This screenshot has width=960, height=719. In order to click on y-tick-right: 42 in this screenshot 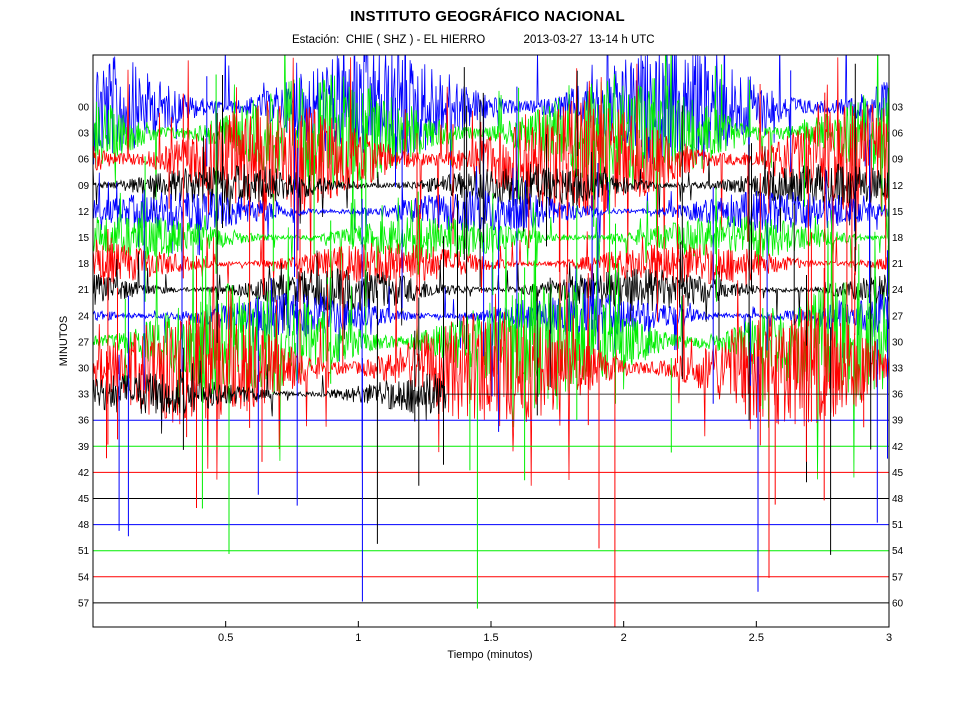, I will do `click(898, 447)`.